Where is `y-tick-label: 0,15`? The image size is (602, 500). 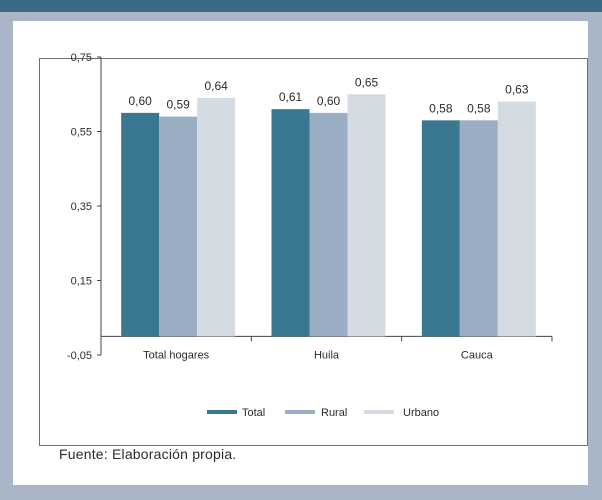 y-tick-label: 0,15 is located at coordinates (81, 282).